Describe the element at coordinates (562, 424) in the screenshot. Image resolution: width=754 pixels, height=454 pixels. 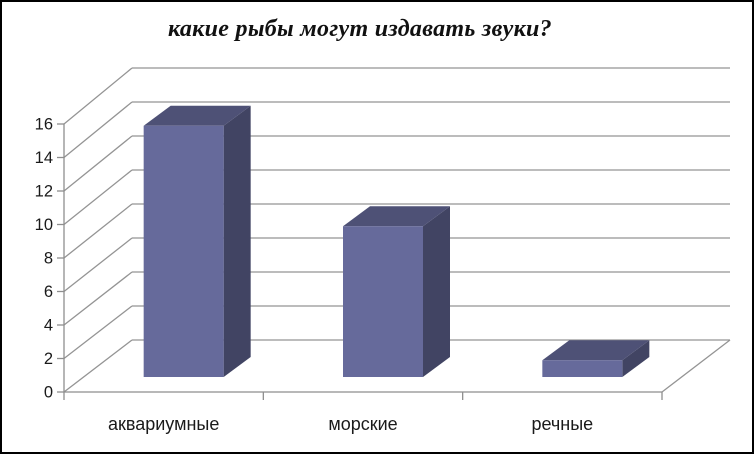
I see `x-axis-label: речные` at that location.